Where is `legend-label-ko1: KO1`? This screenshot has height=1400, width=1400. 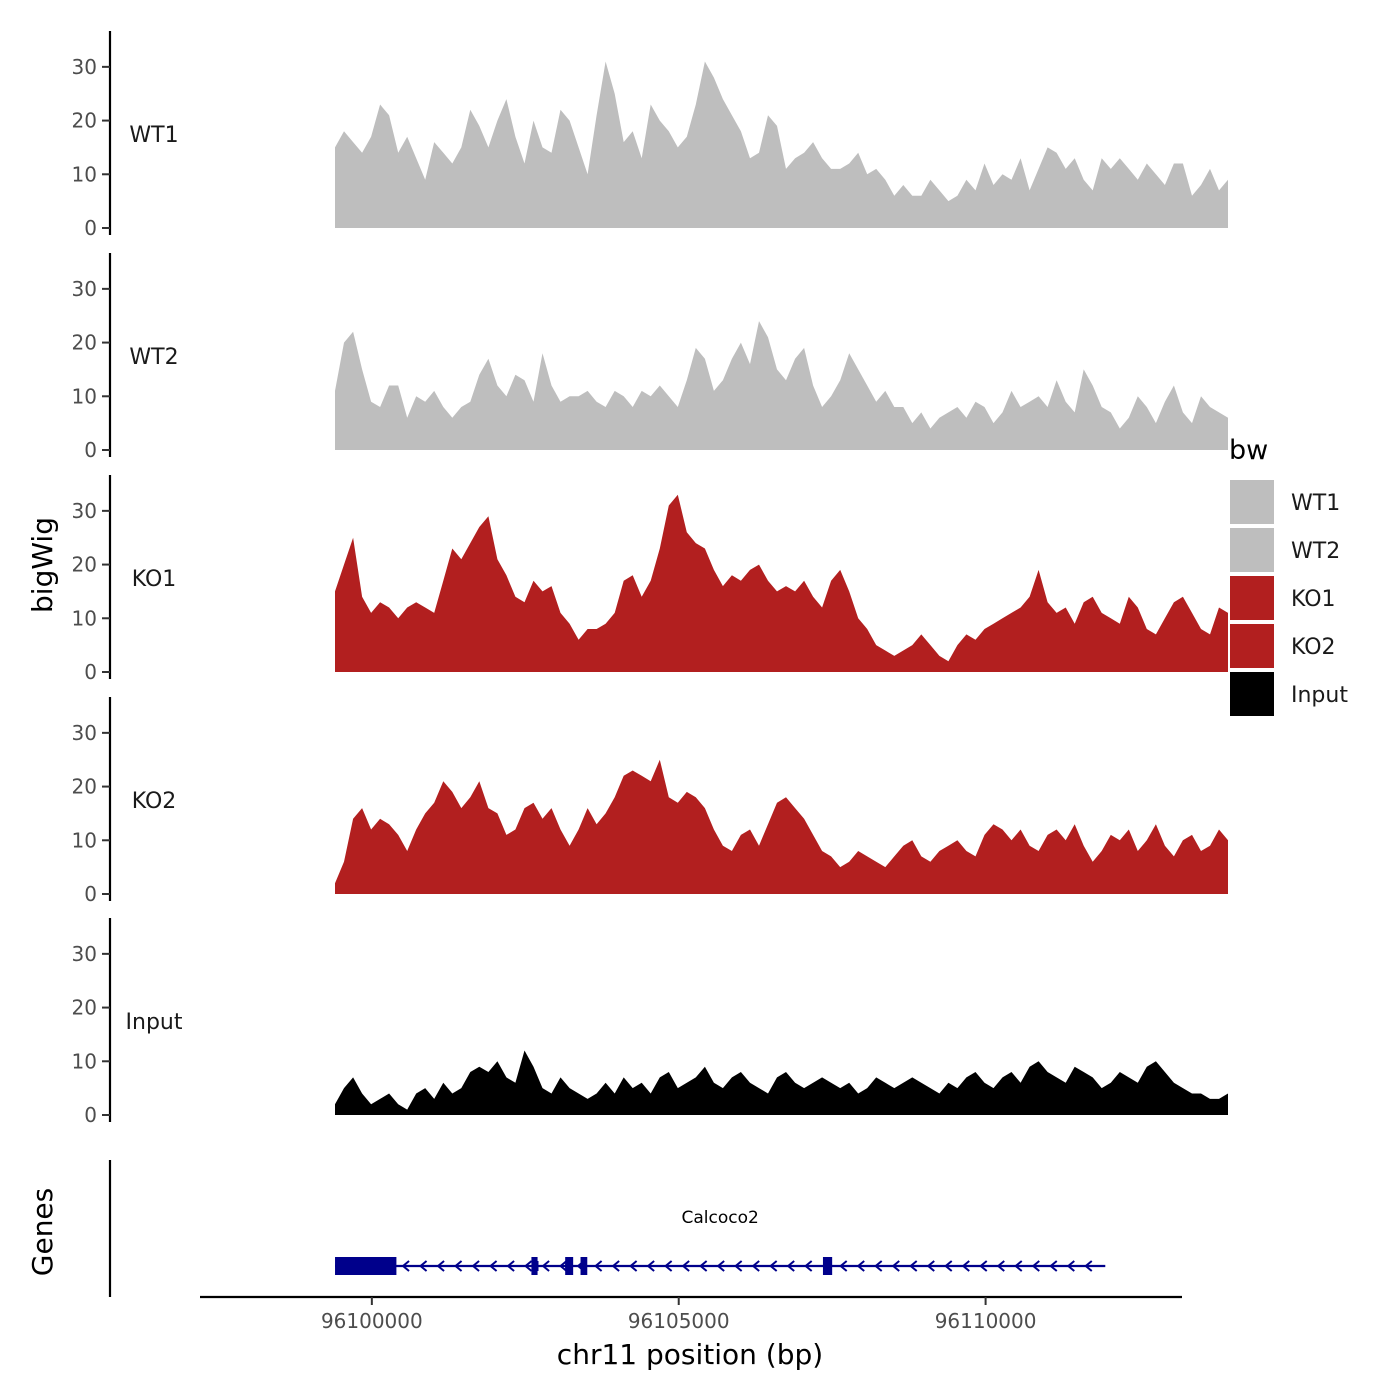
legend-label-ko1: KO1 is located at coordinates (1313, 599).